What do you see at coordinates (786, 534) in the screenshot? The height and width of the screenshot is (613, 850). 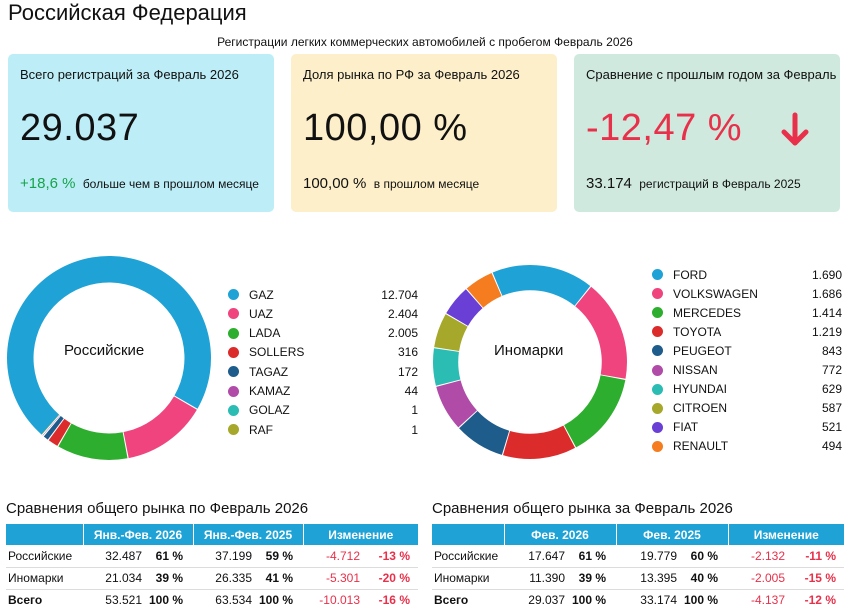 I see `column-header: Изменение` at bounding box center [786, 534].